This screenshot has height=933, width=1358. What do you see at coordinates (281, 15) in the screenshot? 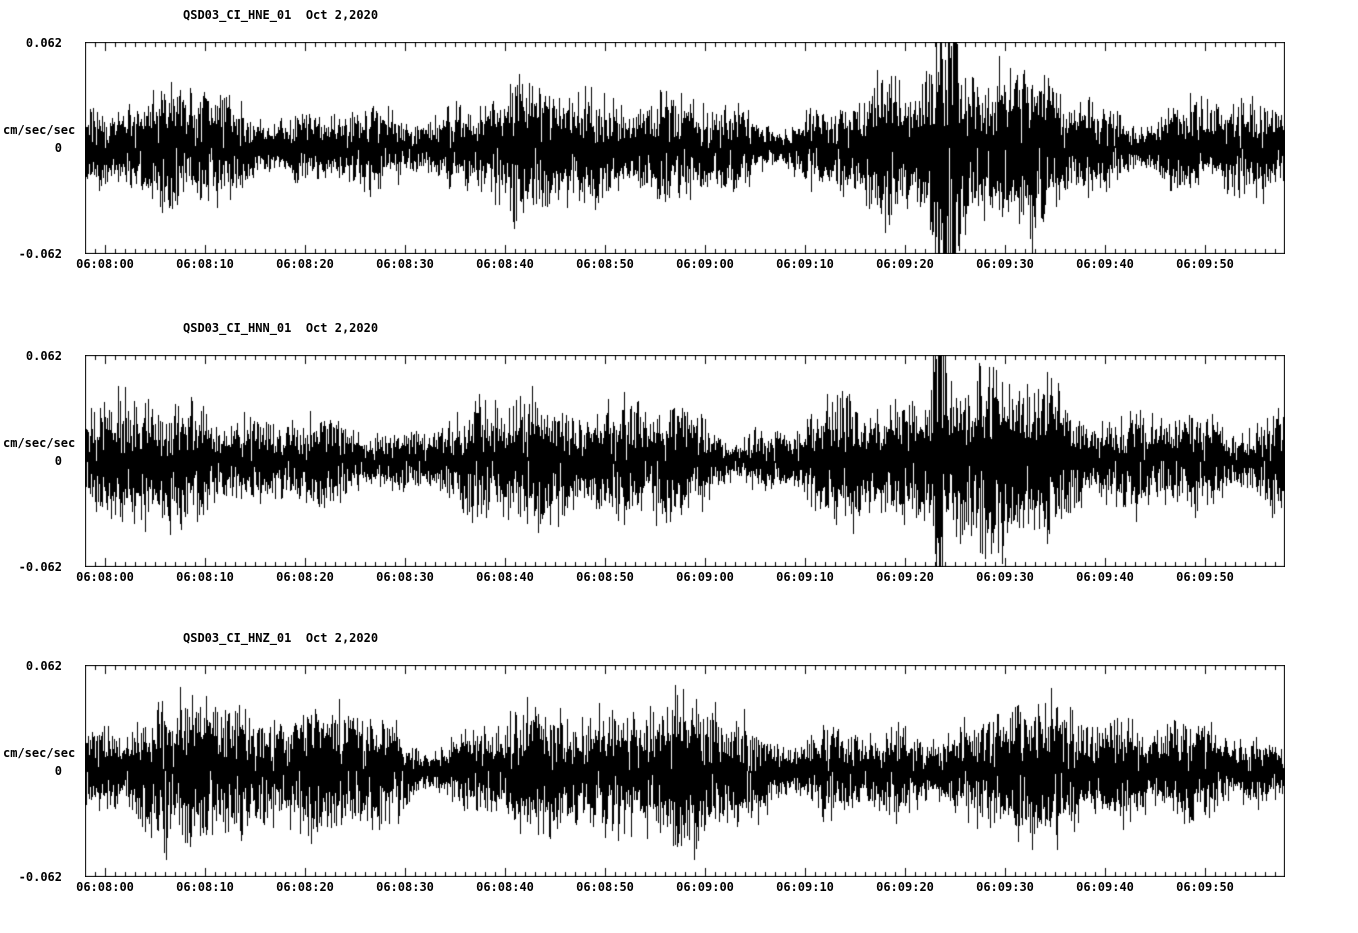
I see `plot-title-hne: QSD03_CI_HNE_01 Oct 2,2020` at bounding box center [281, 15].